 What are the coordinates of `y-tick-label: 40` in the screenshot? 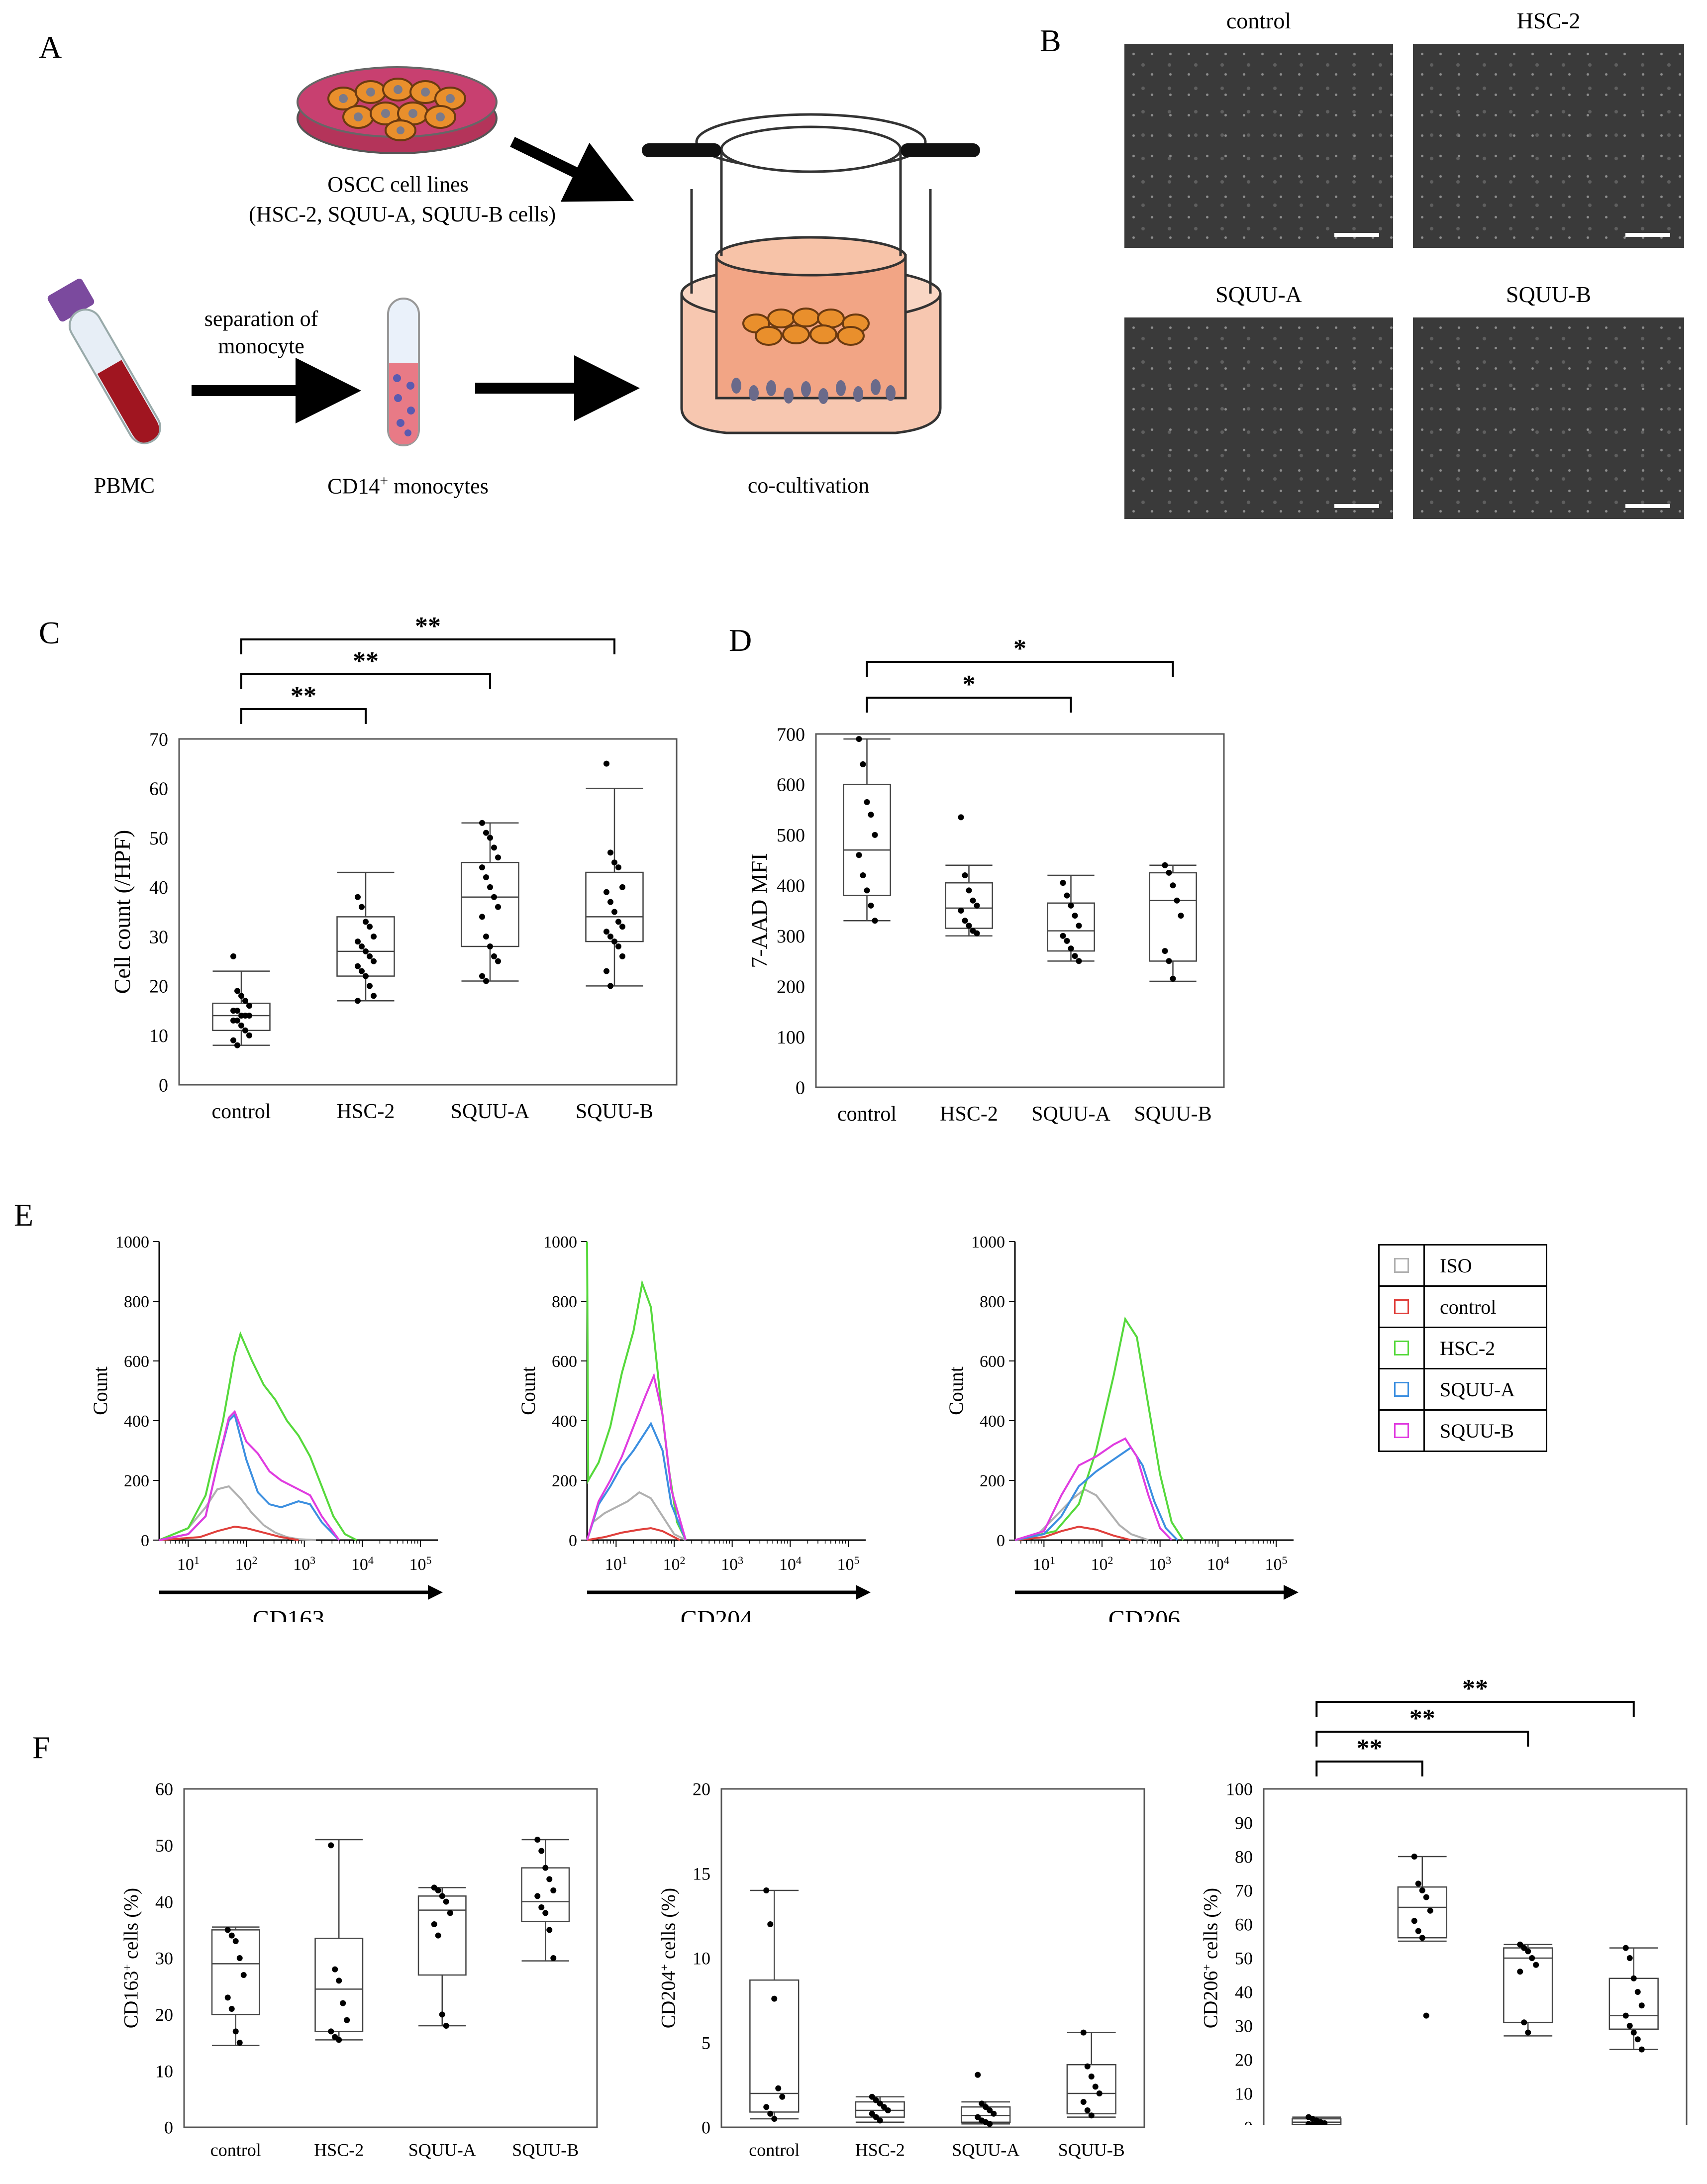 It's located at (164, 1902).